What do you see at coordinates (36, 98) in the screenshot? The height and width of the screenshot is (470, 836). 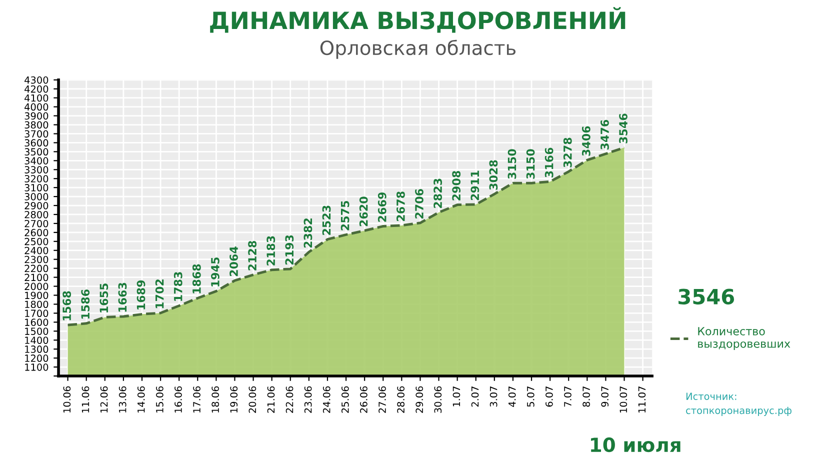 I see `y-tick-label: 4100` at bounding box center [36, 98].